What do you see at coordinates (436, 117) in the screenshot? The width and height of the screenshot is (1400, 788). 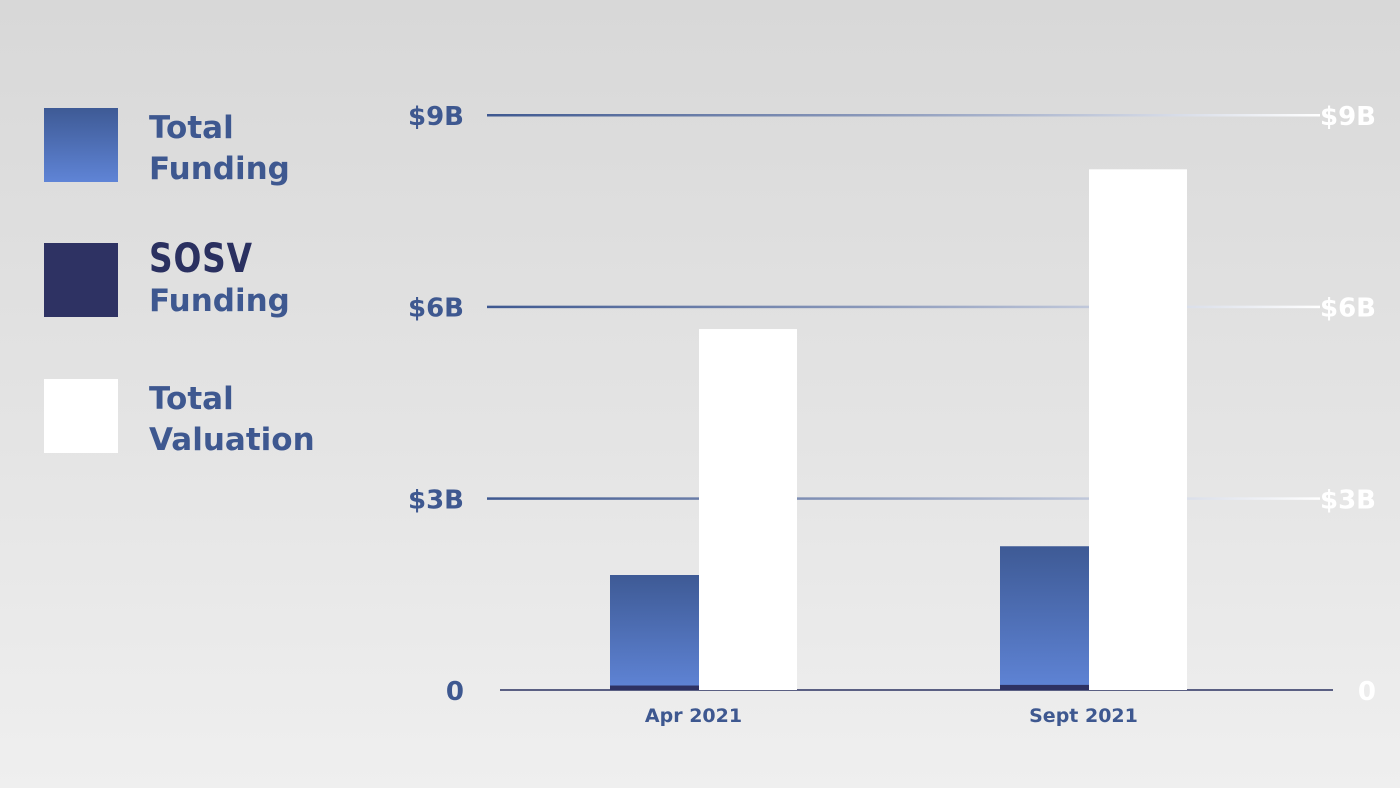 I see `y-tick-label-left: $9B` at bounding box center [436, 117].